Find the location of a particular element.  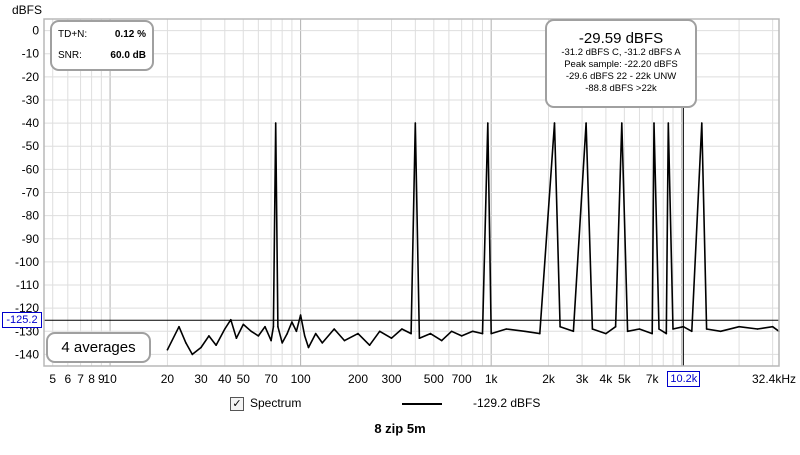

x-tick-label: 100 is located at coordinates (301, 379).